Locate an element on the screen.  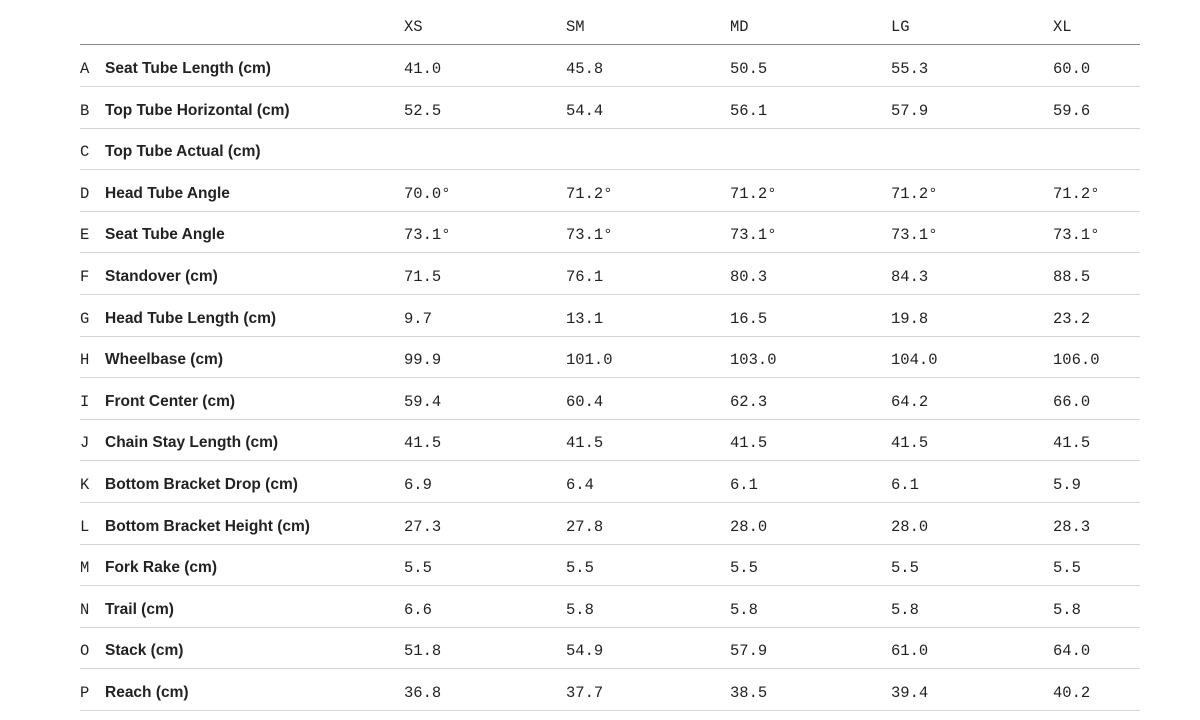
value-cell: 6.9 is located at coordinates (418, 485).